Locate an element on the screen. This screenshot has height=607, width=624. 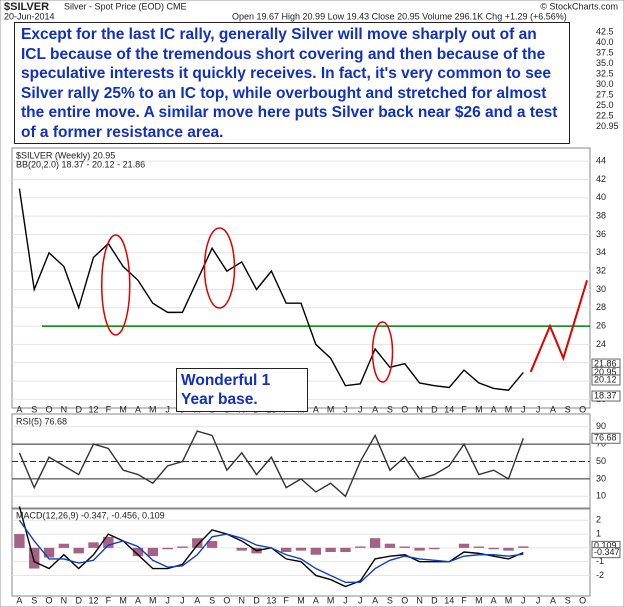
y-tick-label: -2 is located at coordinates (600, 575).